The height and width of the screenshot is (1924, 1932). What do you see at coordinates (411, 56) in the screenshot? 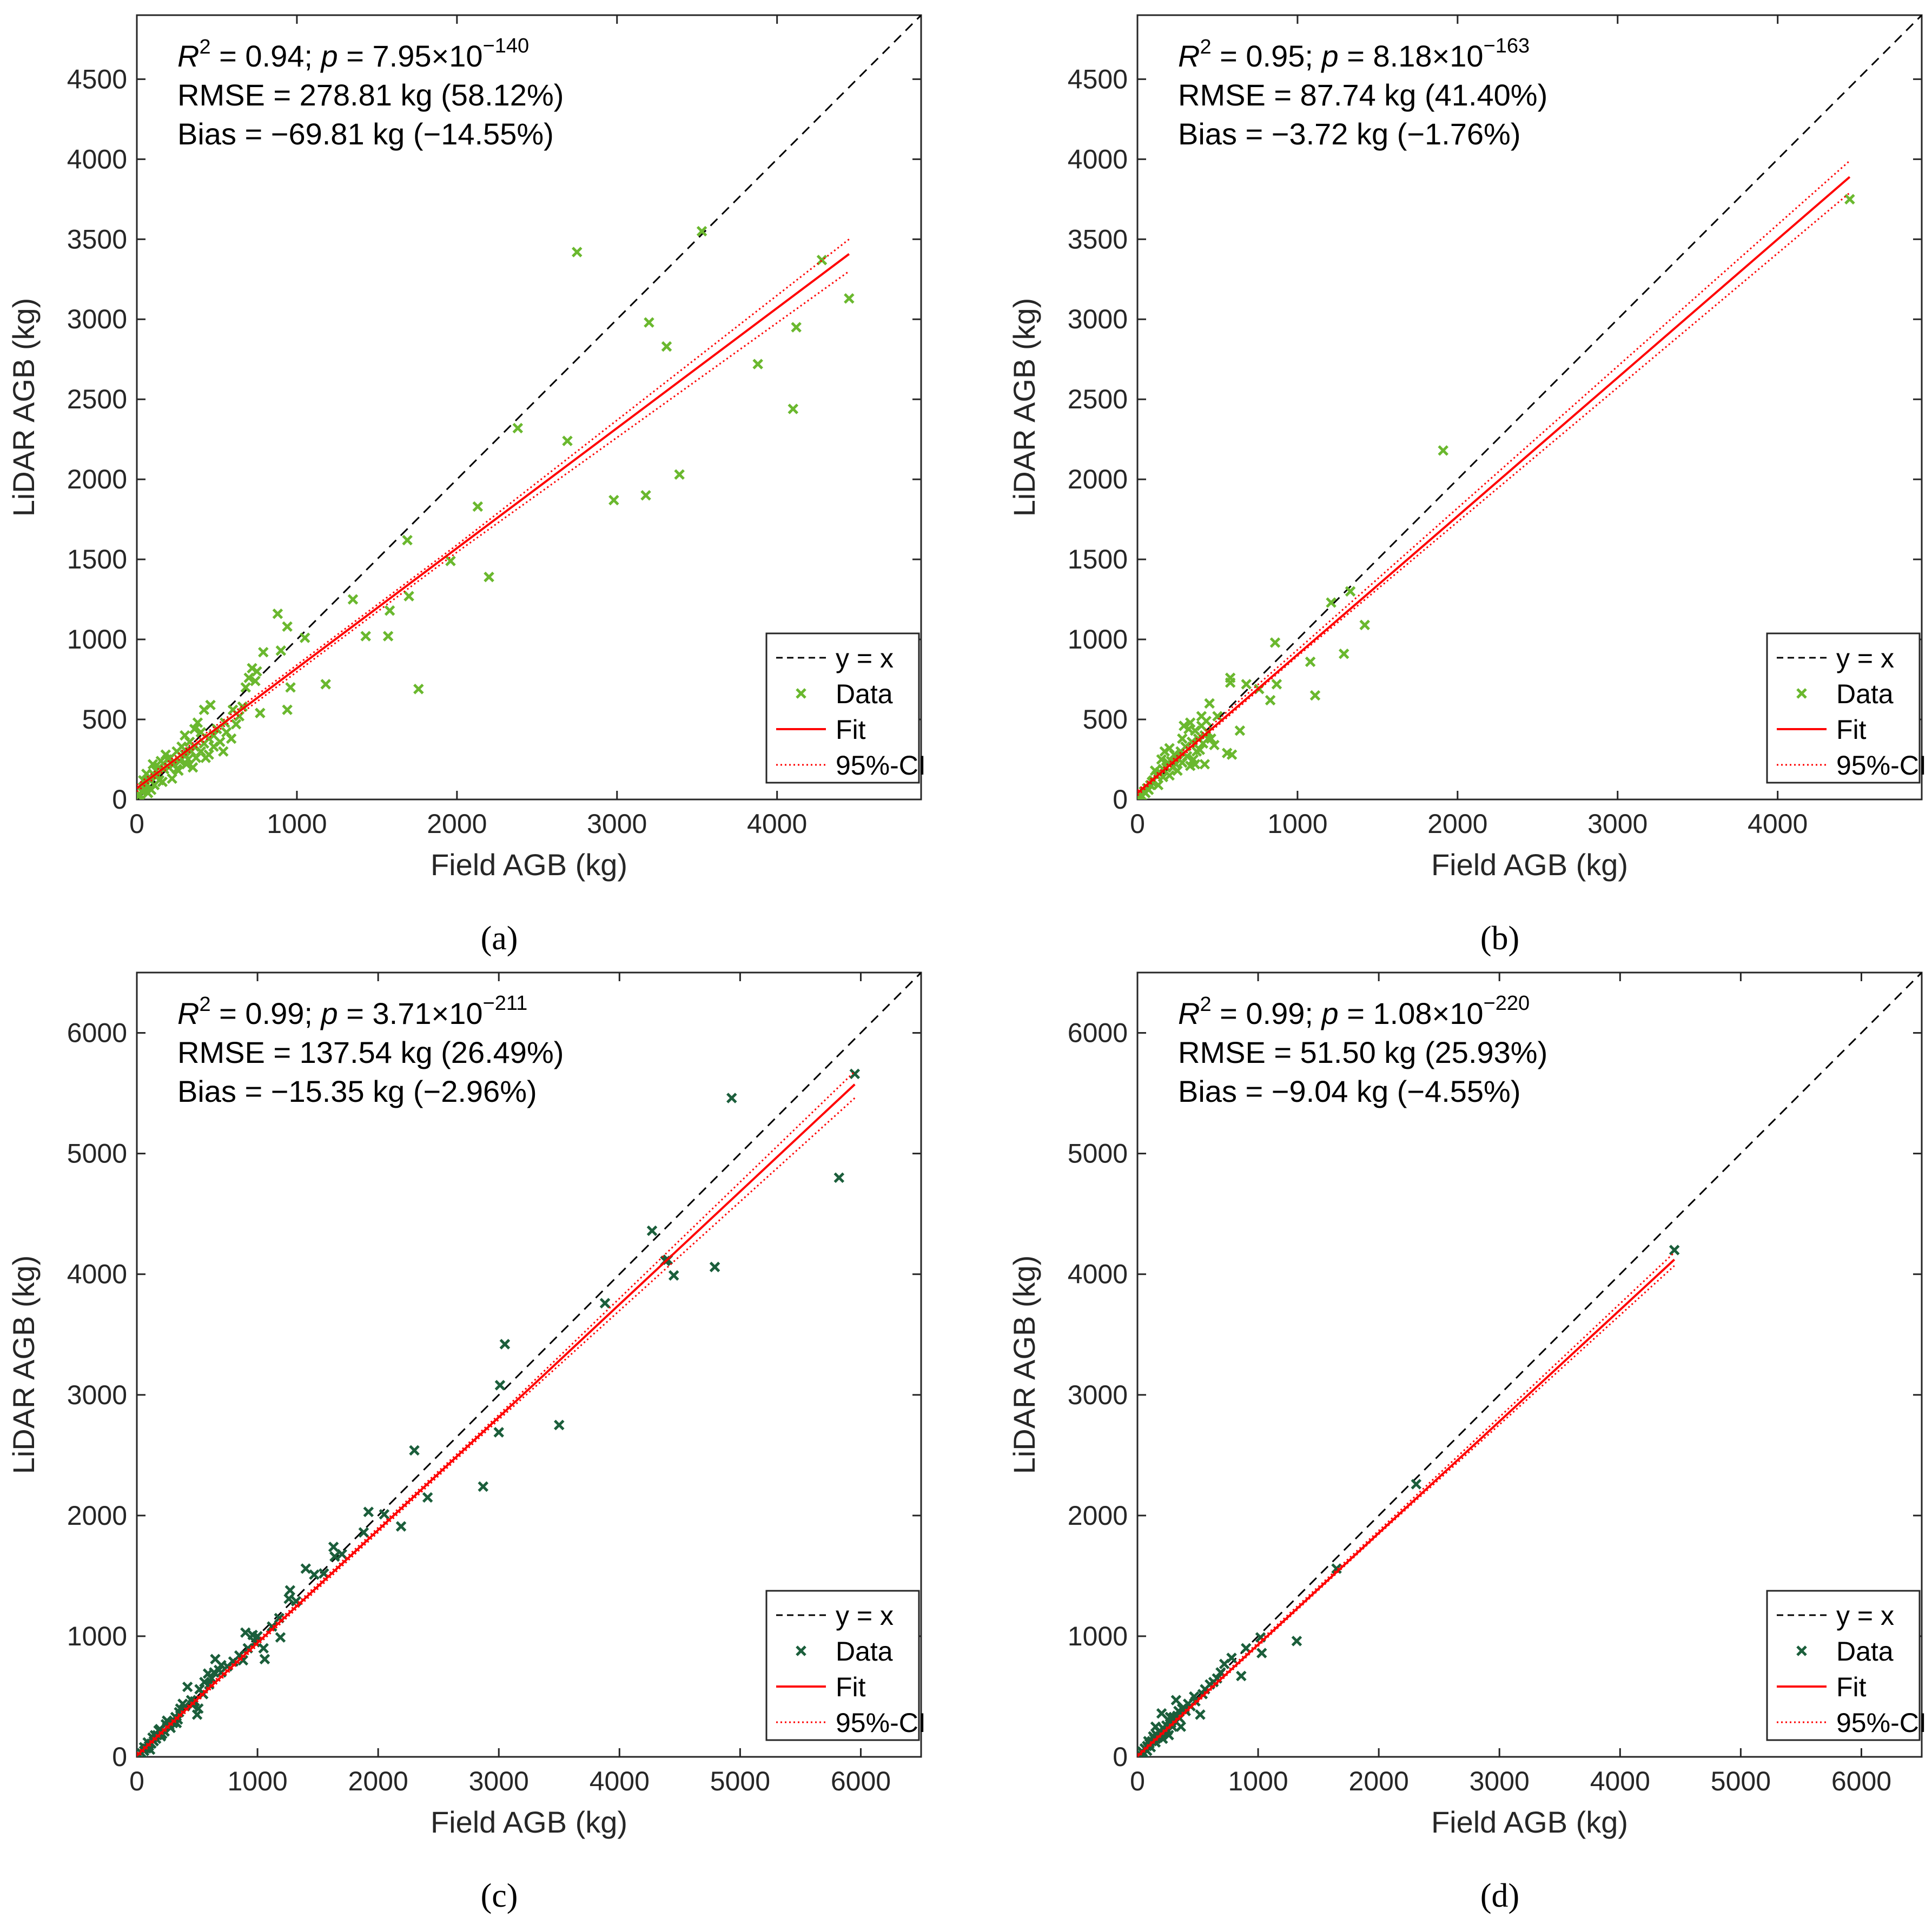
I see `p-value: = 7.95×10` at bounding box center [411, 56].